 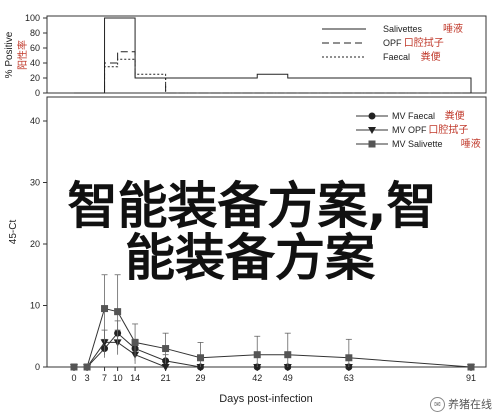 I want to click on bottom-xtick-label: 7, so click(x=104, y=378).